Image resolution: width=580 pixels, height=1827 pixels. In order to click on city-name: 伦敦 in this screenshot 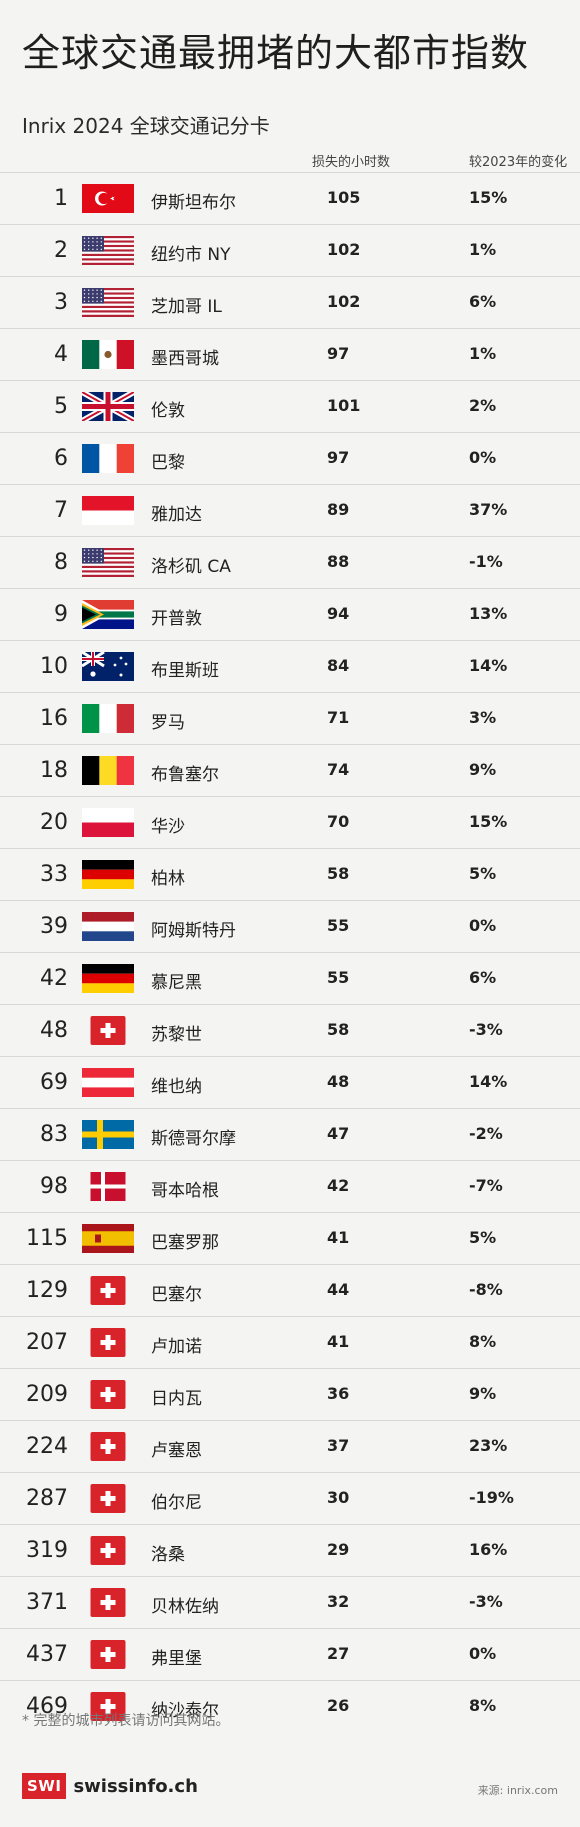, I will do `click(168, 411)`.